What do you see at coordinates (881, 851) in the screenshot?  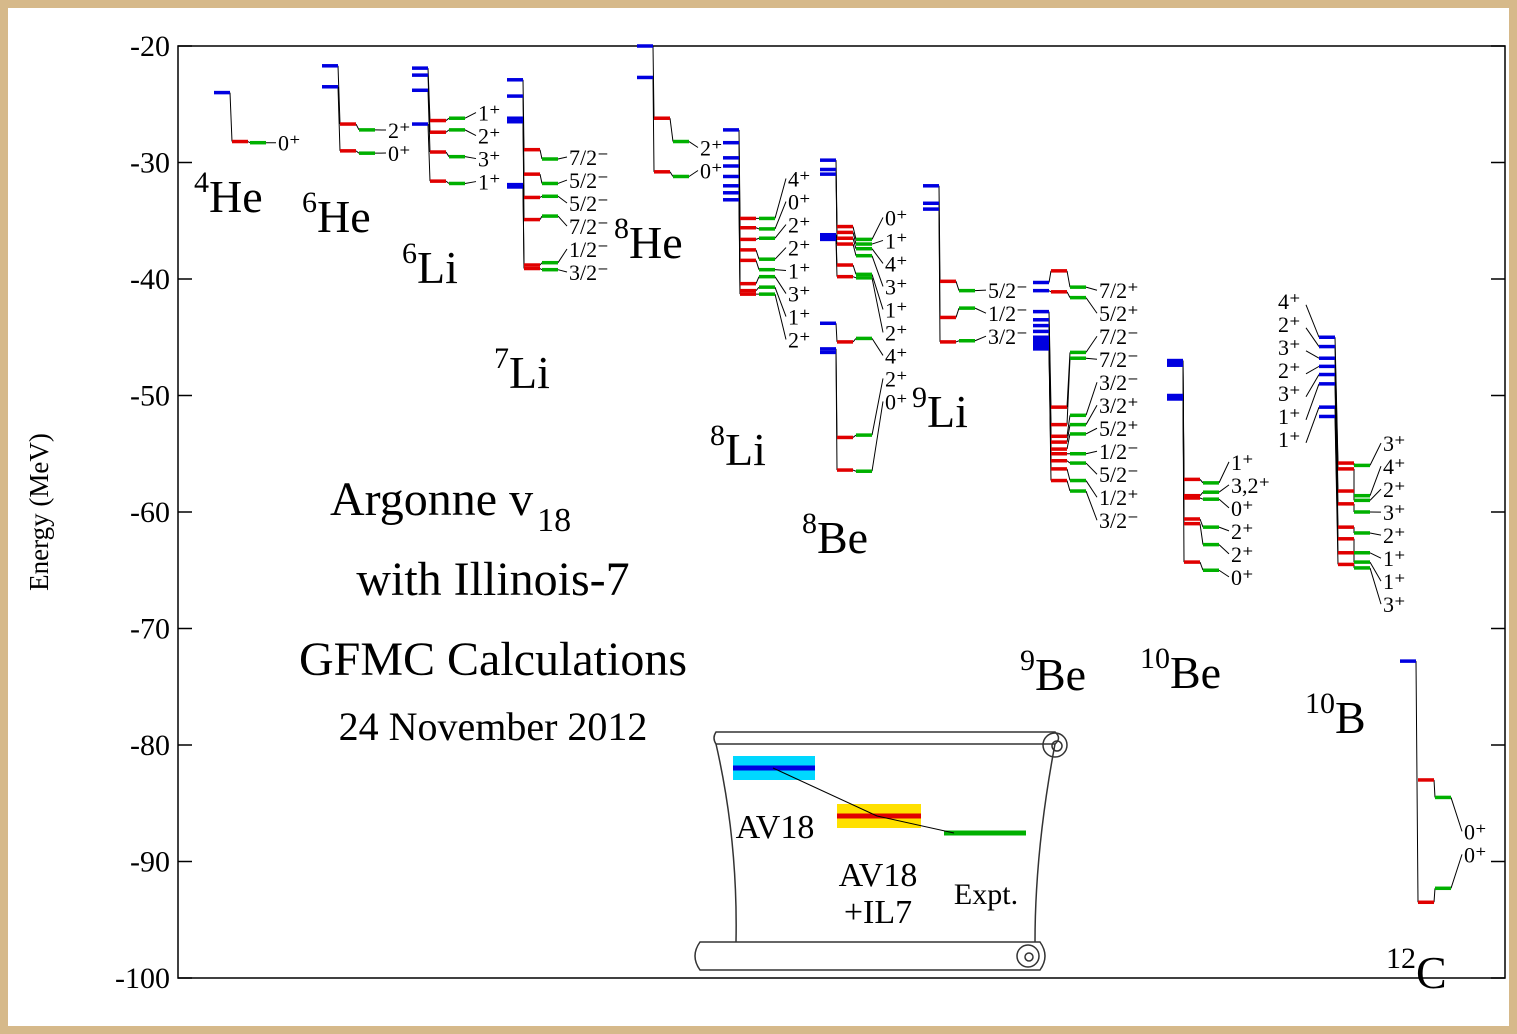 I see `legend-scroll` at bounding box center [881, 851].